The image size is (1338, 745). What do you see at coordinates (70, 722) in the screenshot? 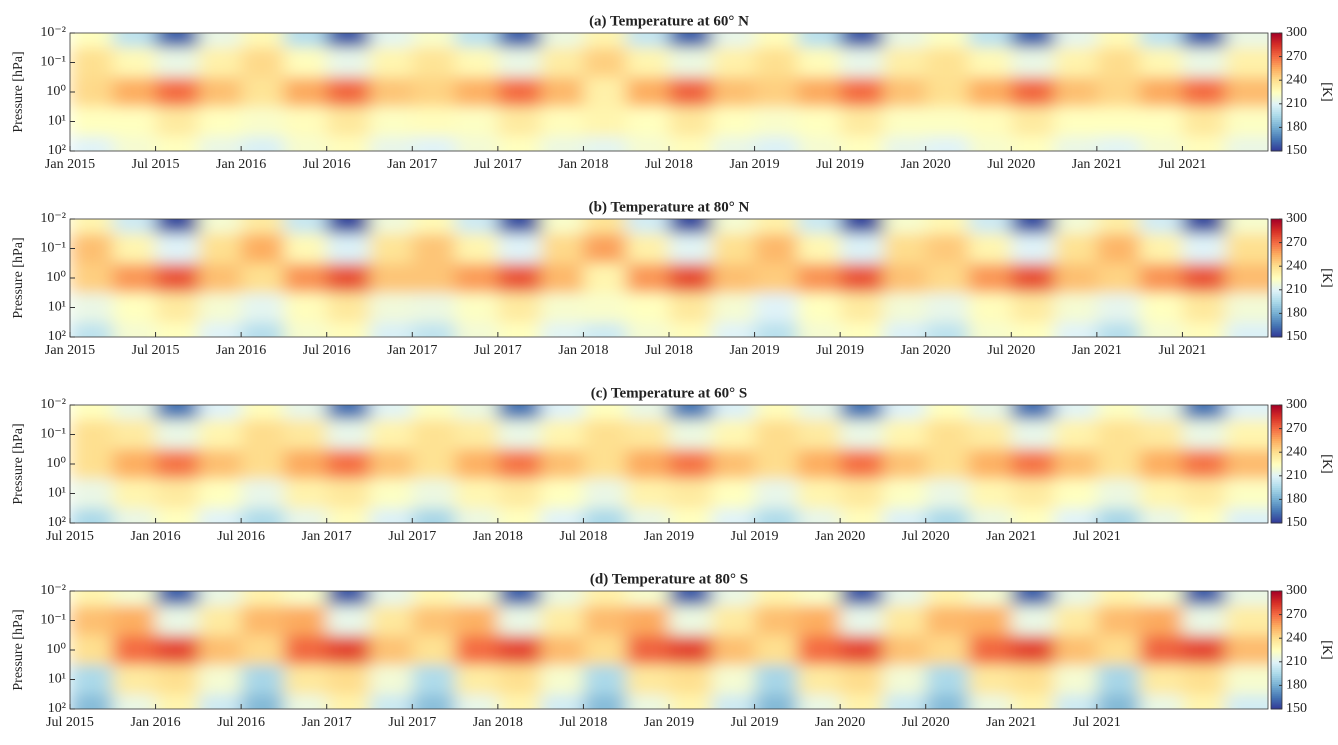
I see `x-tick-label: Jul 2015` at bounding box center [70, 722].